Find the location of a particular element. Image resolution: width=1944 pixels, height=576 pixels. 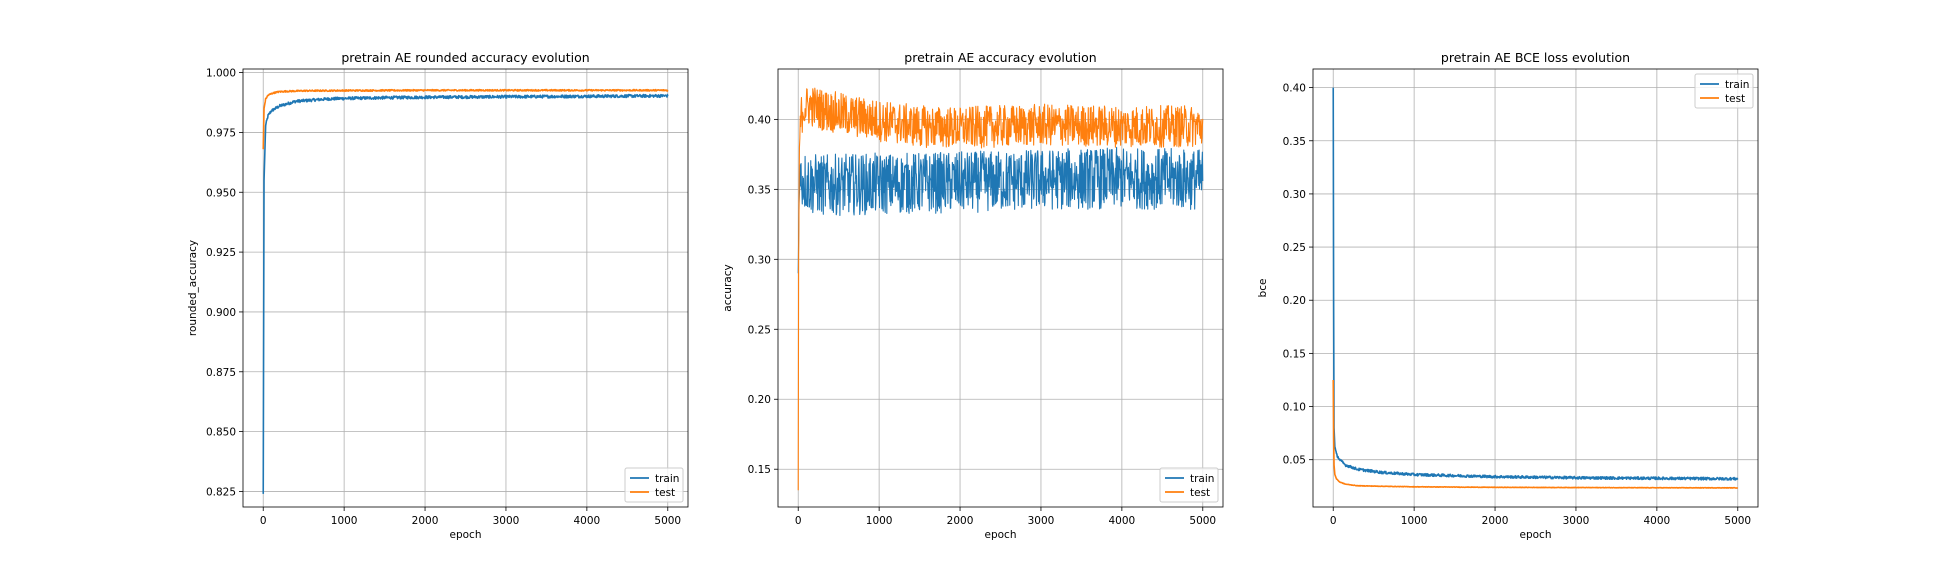

y-tick-label: 0.925 is located at coordinates (221, 253).